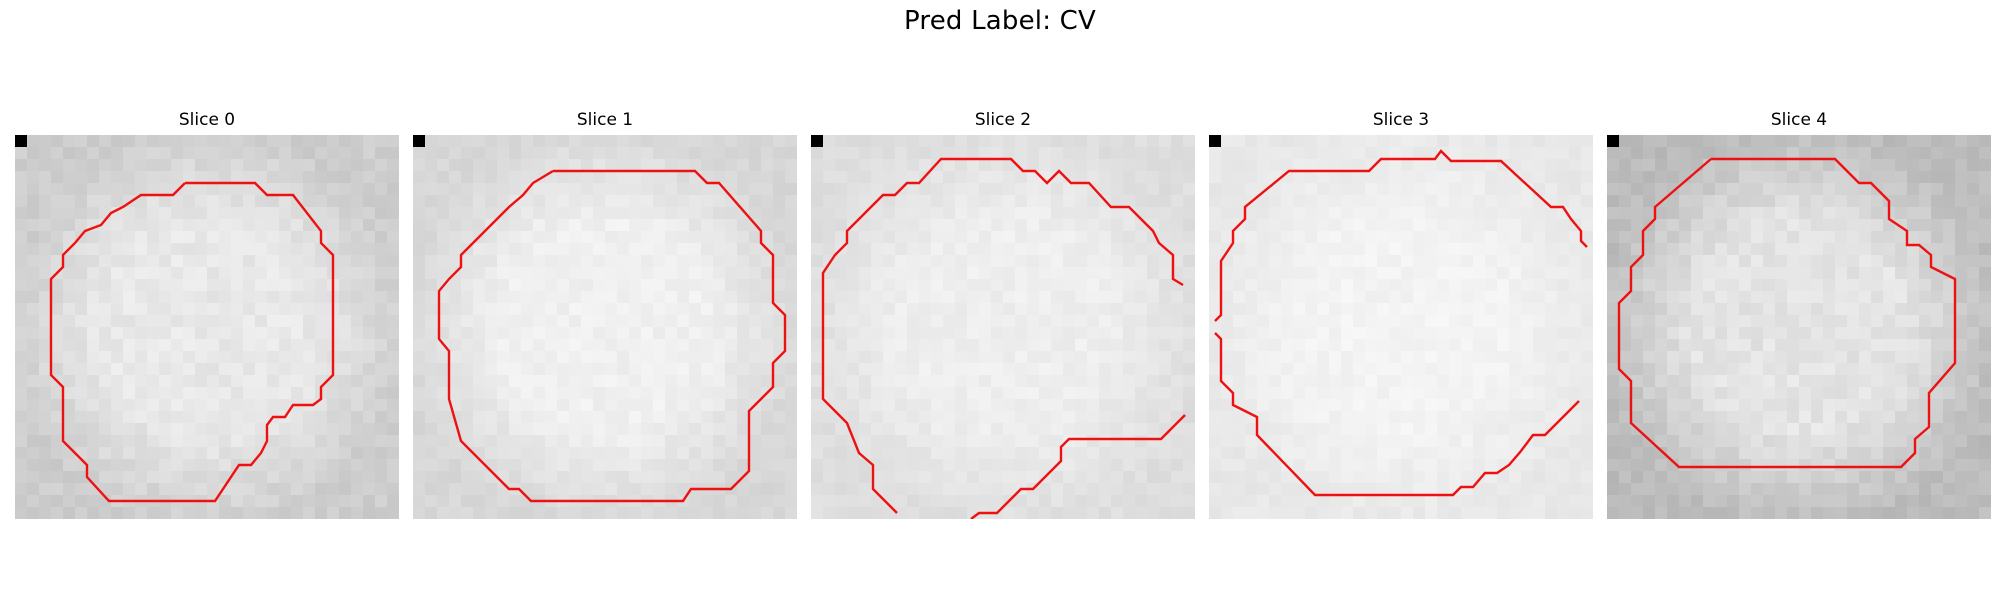 The width and height of the screenshot is (2000, 600). What do you see at coordinates (999, 21) in the screenshot?
I see `figure-title: Pred Label: CV` at bounding box center [999, 21].